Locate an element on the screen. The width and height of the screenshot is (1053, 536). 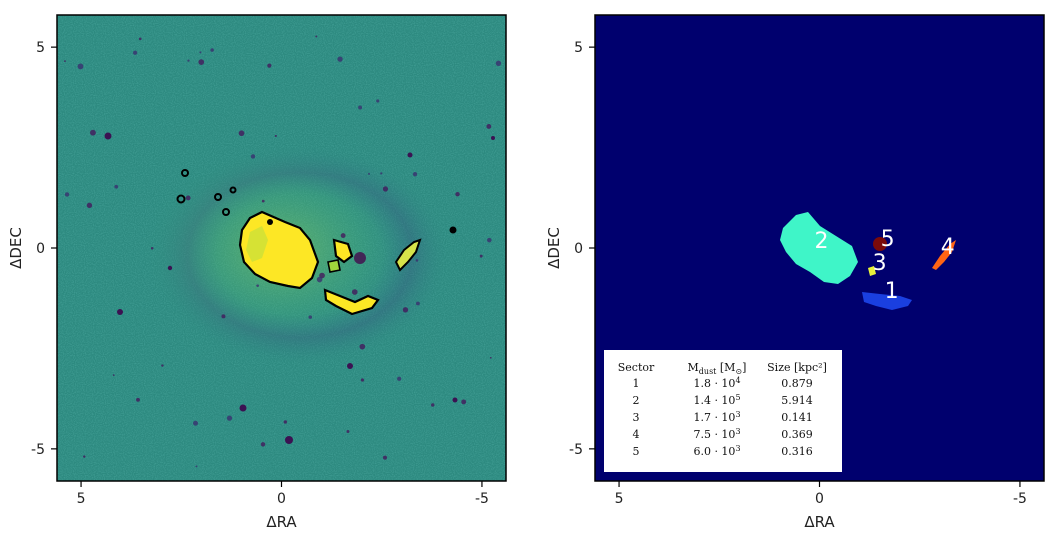
right-xtick-label: 5 is located at coordinates (619, 499).